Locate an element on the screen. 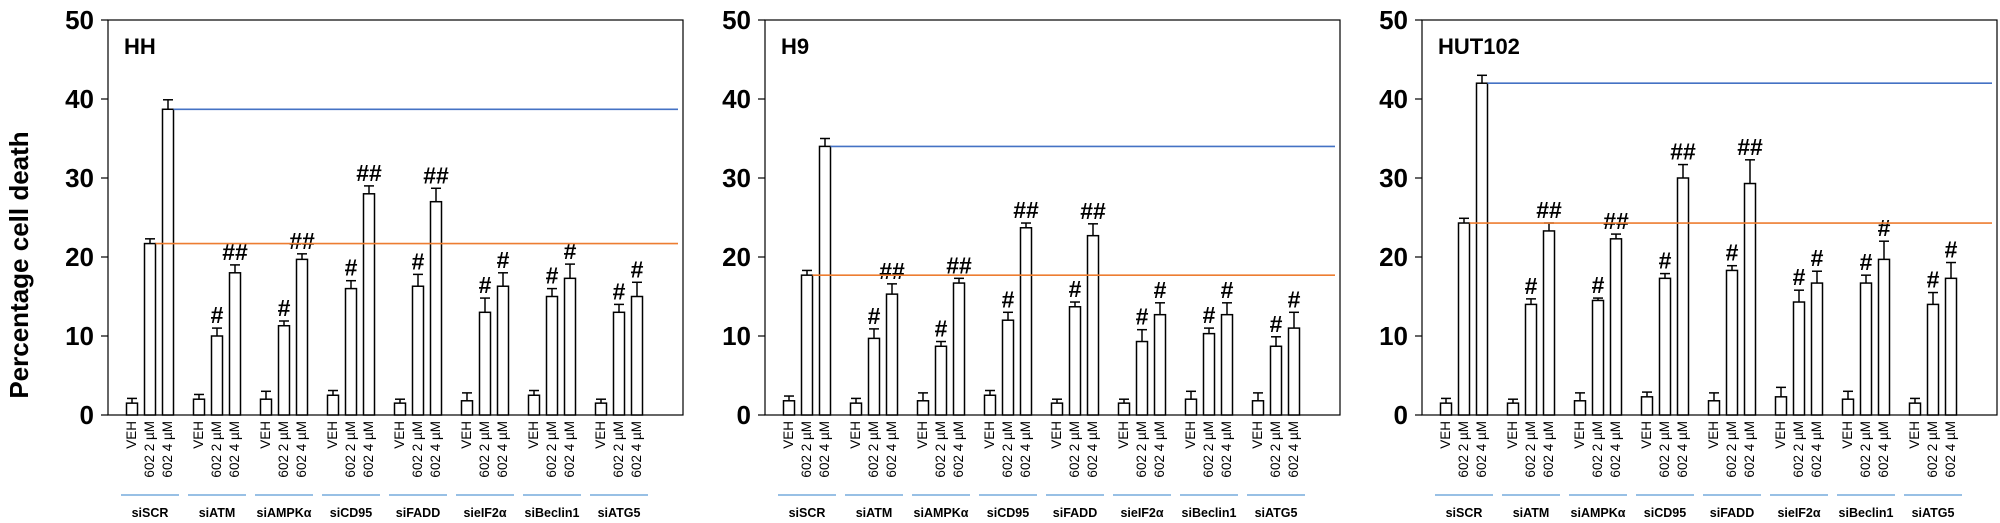  group-label: siAMPKα is located at coordinates (284, 513).